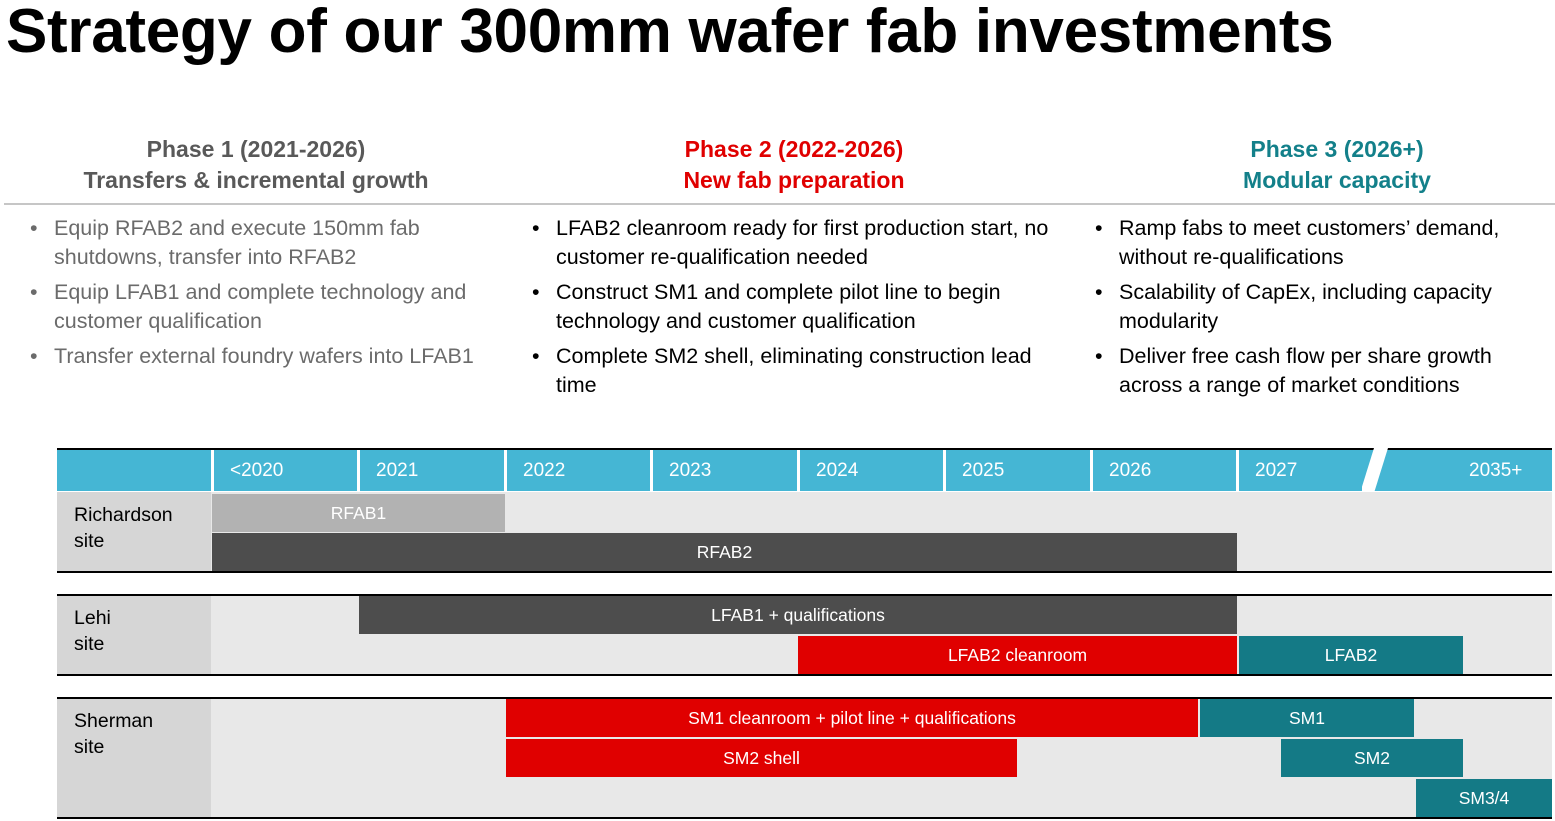  What do you see at coordinates (256, 180) in the screenshot?
I see `phase-1-subtitle: Transfers & incremental growth` at bounding box center [256, 180].